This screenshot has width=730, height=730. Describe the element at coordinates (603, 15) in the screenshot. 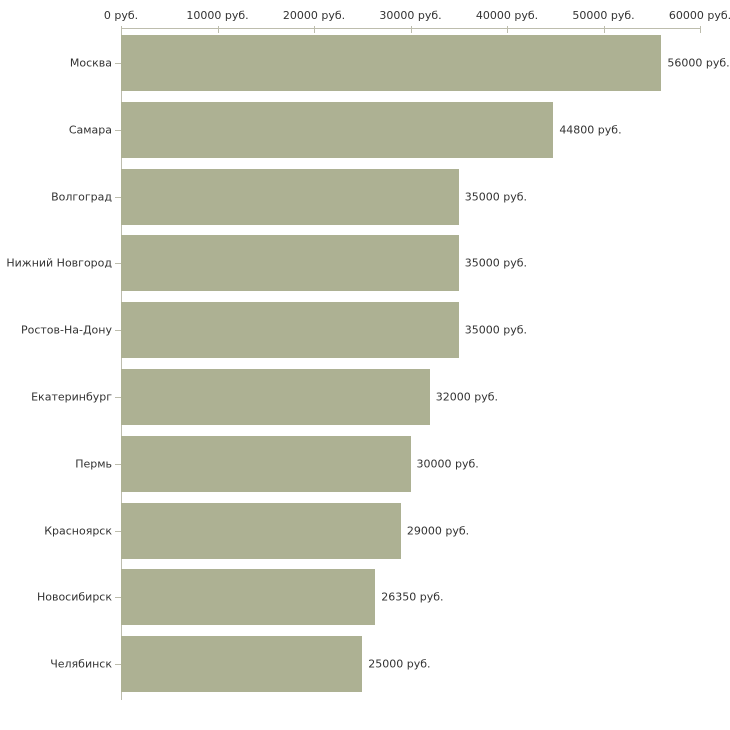

I see `x-tick-label: 50000 руб.` at that location.